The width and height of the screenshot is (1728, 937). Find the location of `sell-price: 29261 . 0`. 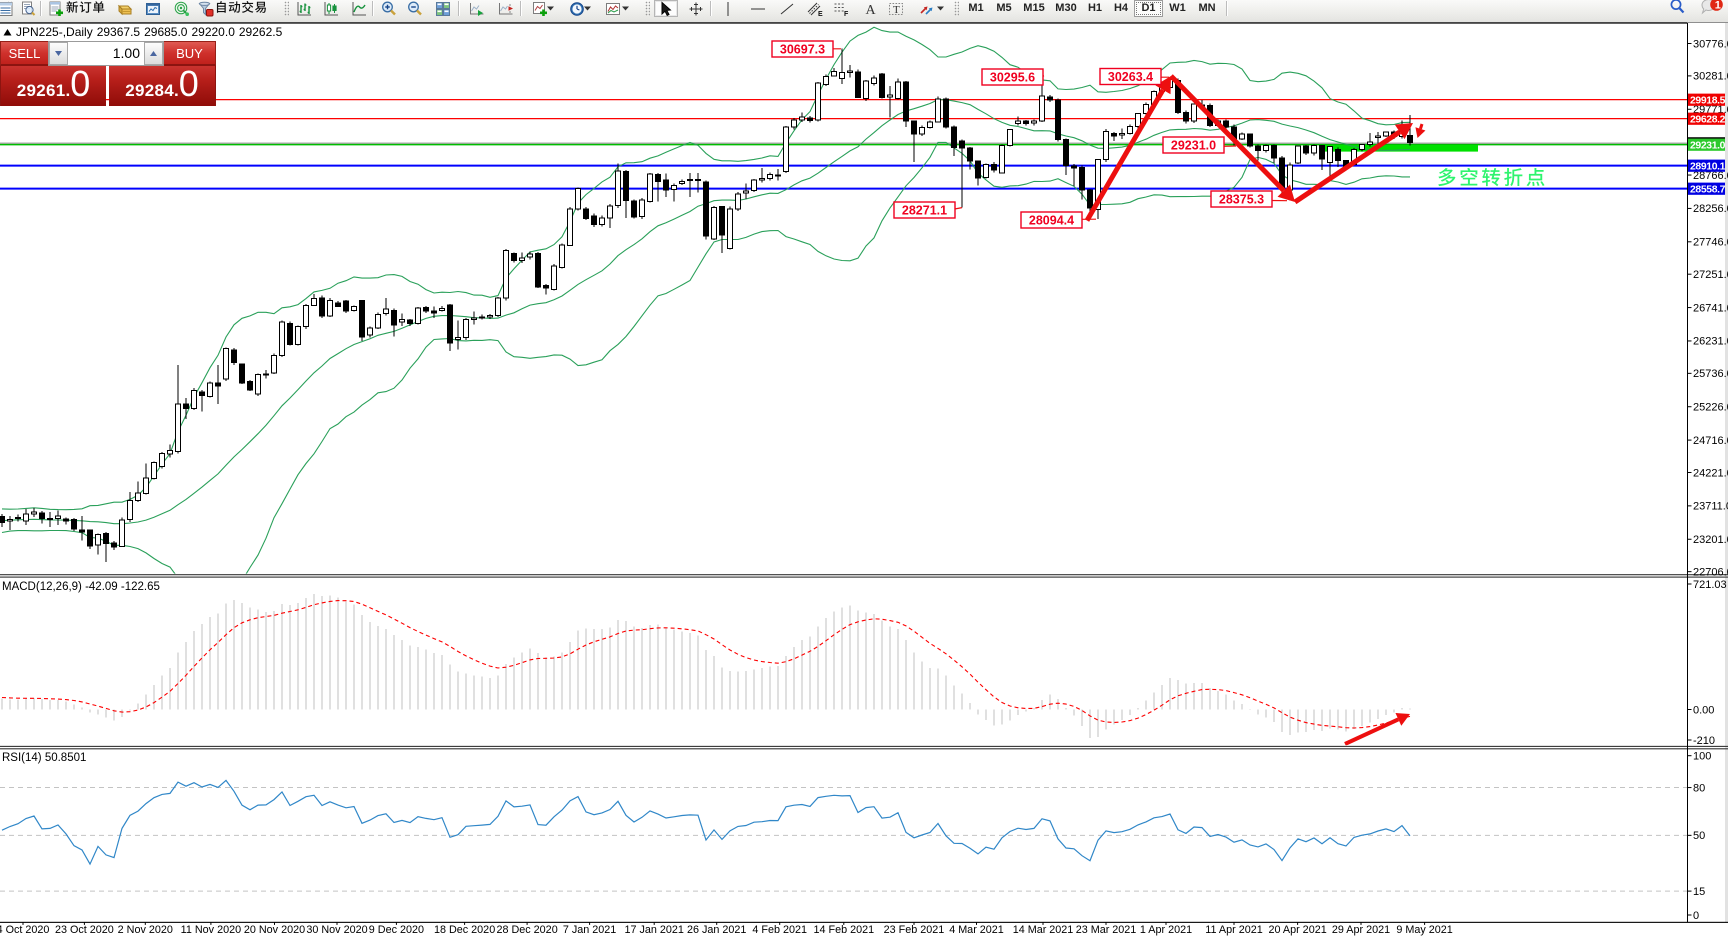

sell-price: 29261 . 0 is located at coordinates (53, 86).